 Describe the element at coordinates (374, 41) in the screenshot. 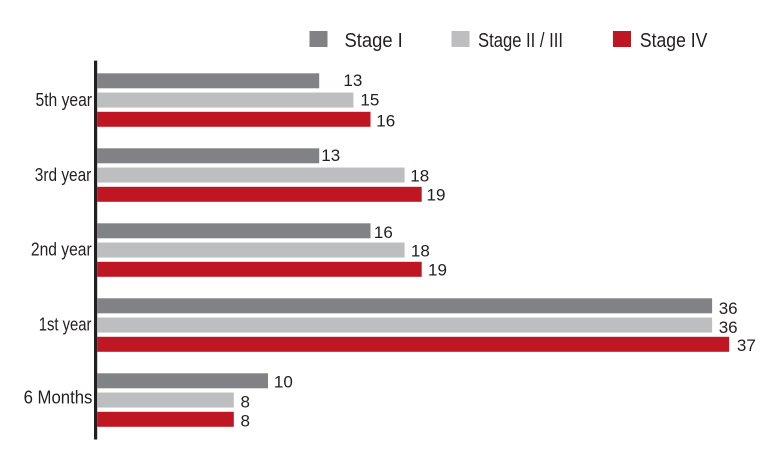

I see `svg-text: Stage I` at that location.